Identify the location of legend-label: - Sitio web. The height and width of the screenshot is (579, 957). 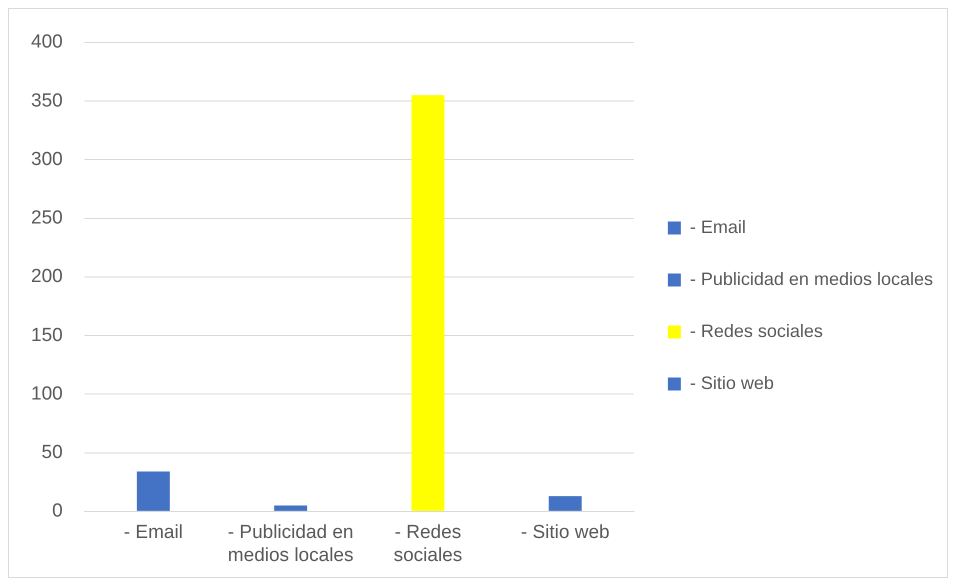
(732, 382).